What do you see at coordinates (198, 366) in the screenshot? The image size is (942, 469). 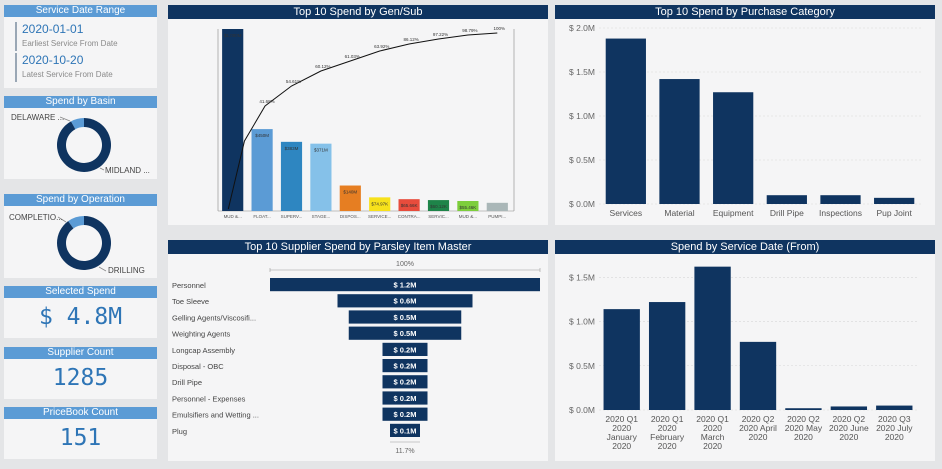 I see `funnel-category-label: Disposal - OBC` at bounding box center [198, 366].